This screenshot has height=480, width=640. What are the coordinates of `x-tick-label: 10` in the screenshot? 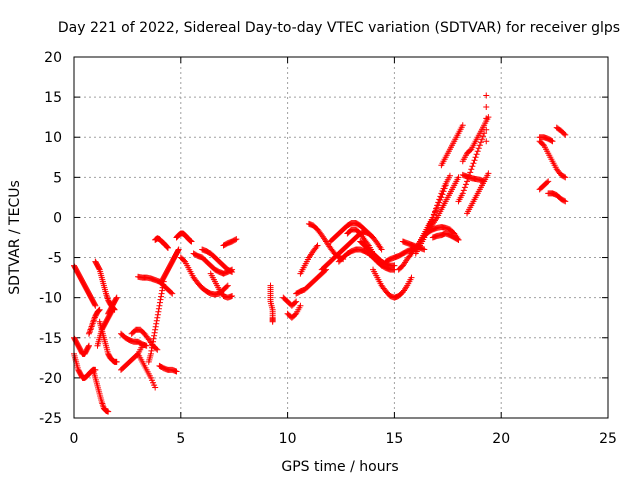 It's located at (288, 439).